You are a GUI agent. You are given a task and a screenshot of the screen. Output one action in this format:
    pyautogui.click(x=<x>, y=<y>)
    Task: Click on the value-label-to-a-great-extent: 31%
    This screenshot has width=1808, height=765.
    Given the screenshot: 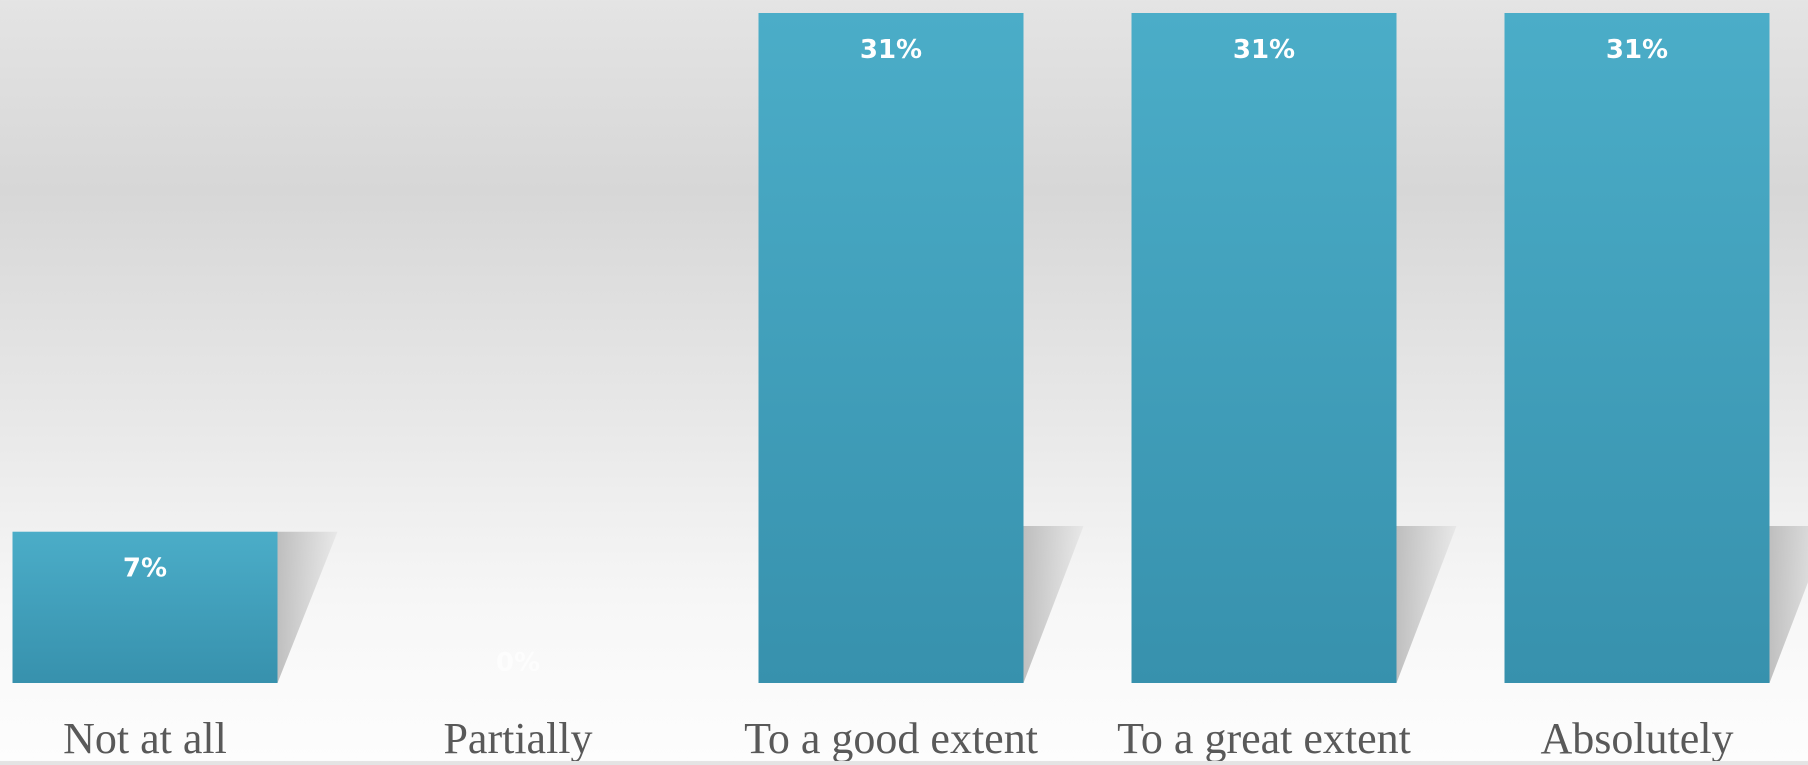 What is the action you would take?
    pyautogui.click(x=1264, y=50)
    